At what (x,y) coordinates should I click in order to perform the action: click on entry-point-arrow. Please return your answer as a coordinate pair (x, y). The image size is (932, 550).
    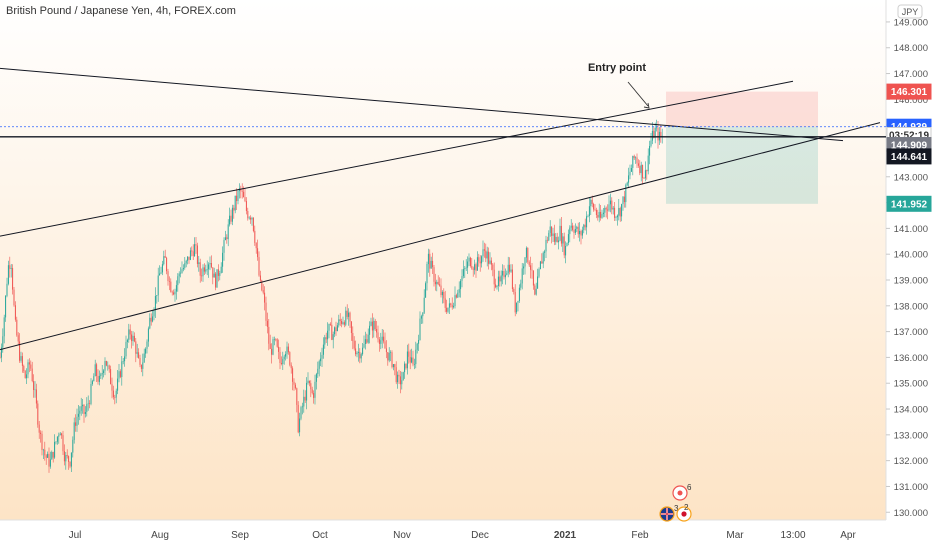
    Looking at the image, I should click on (638, 94).